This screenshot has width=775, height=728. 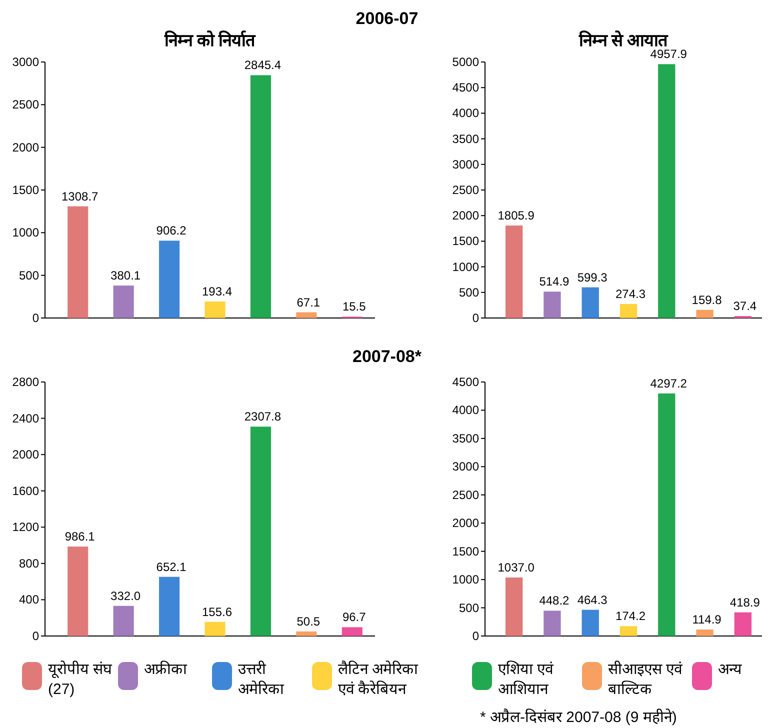 I want to click on data-label: 448.2, so click(x=554, y=601).